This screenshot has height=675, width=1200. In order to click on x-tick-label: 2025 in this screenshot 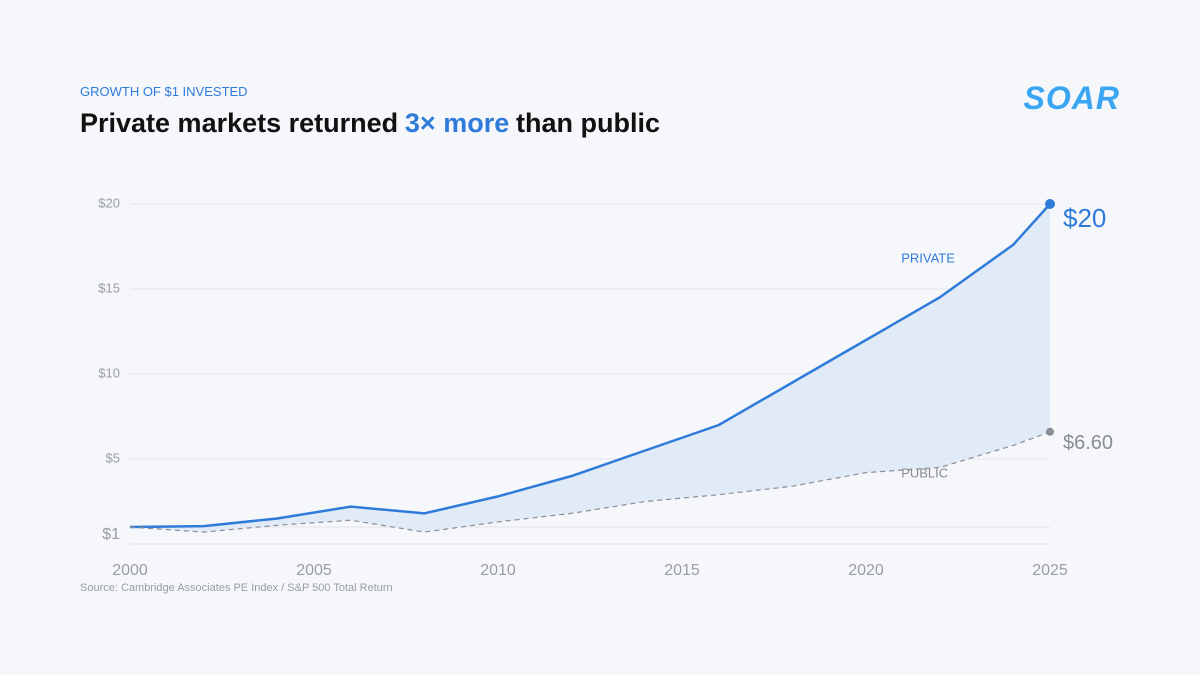, I will do `click(1050, 570)`.